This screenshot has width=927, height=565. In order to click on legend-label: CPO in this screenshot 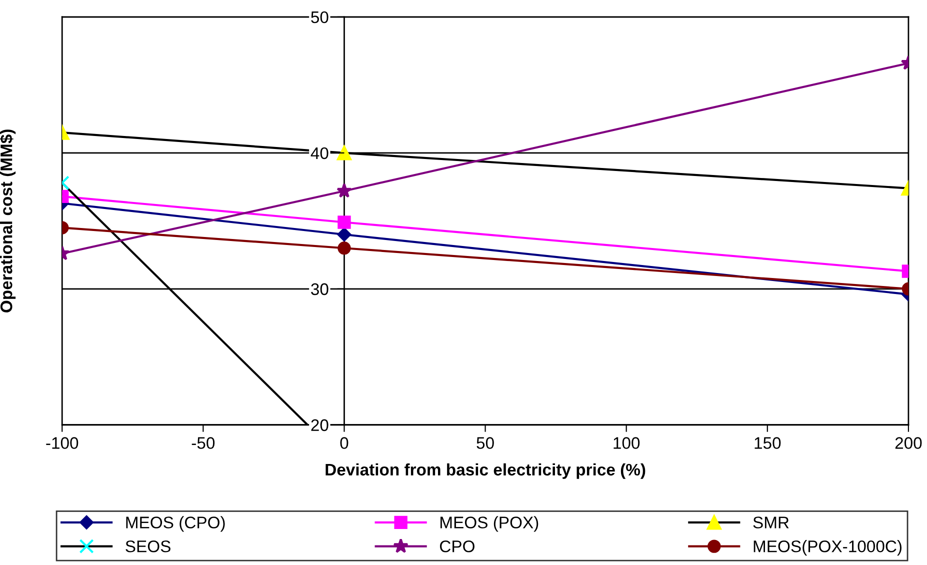, I will do `click(457, 546)`.